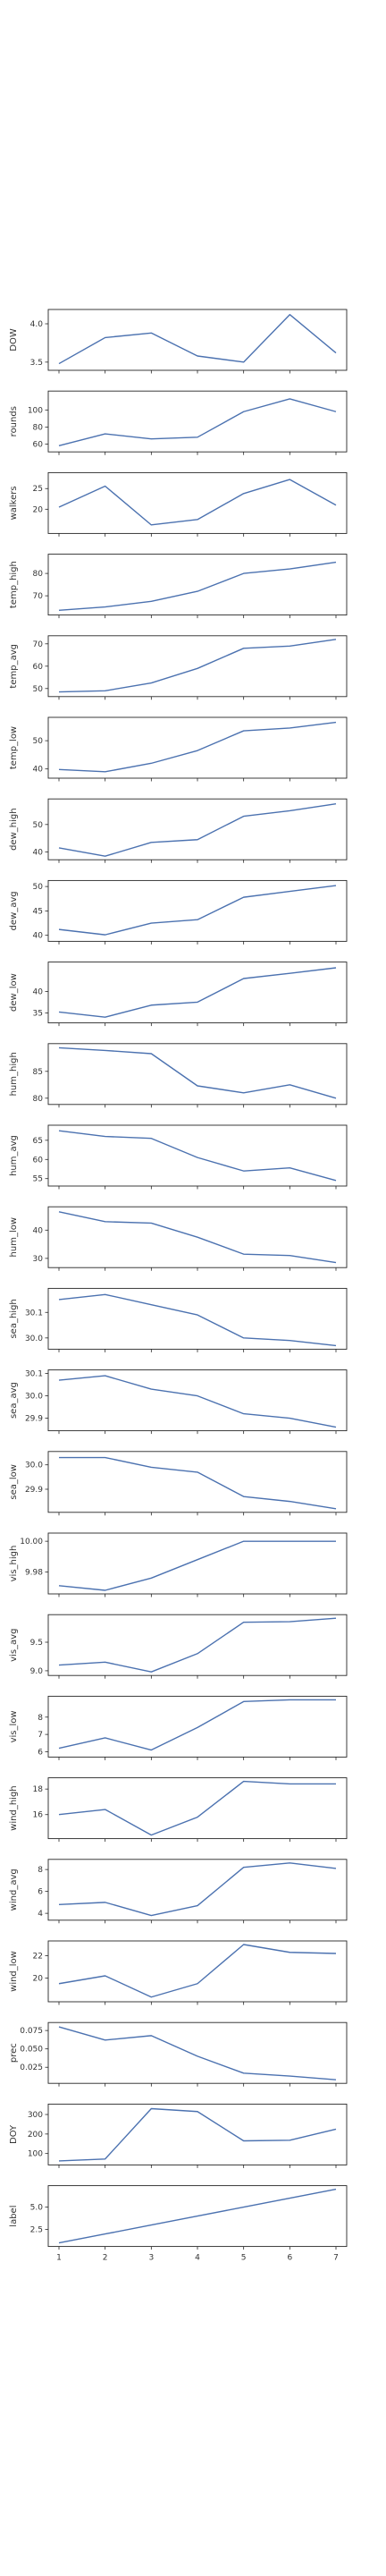 The height and width of the screenshot is (2576, 386). Describe the element at coordinates (14, 1155) in the screenshot. I see `ylabel-hum_avg: hum_avg` at that location.